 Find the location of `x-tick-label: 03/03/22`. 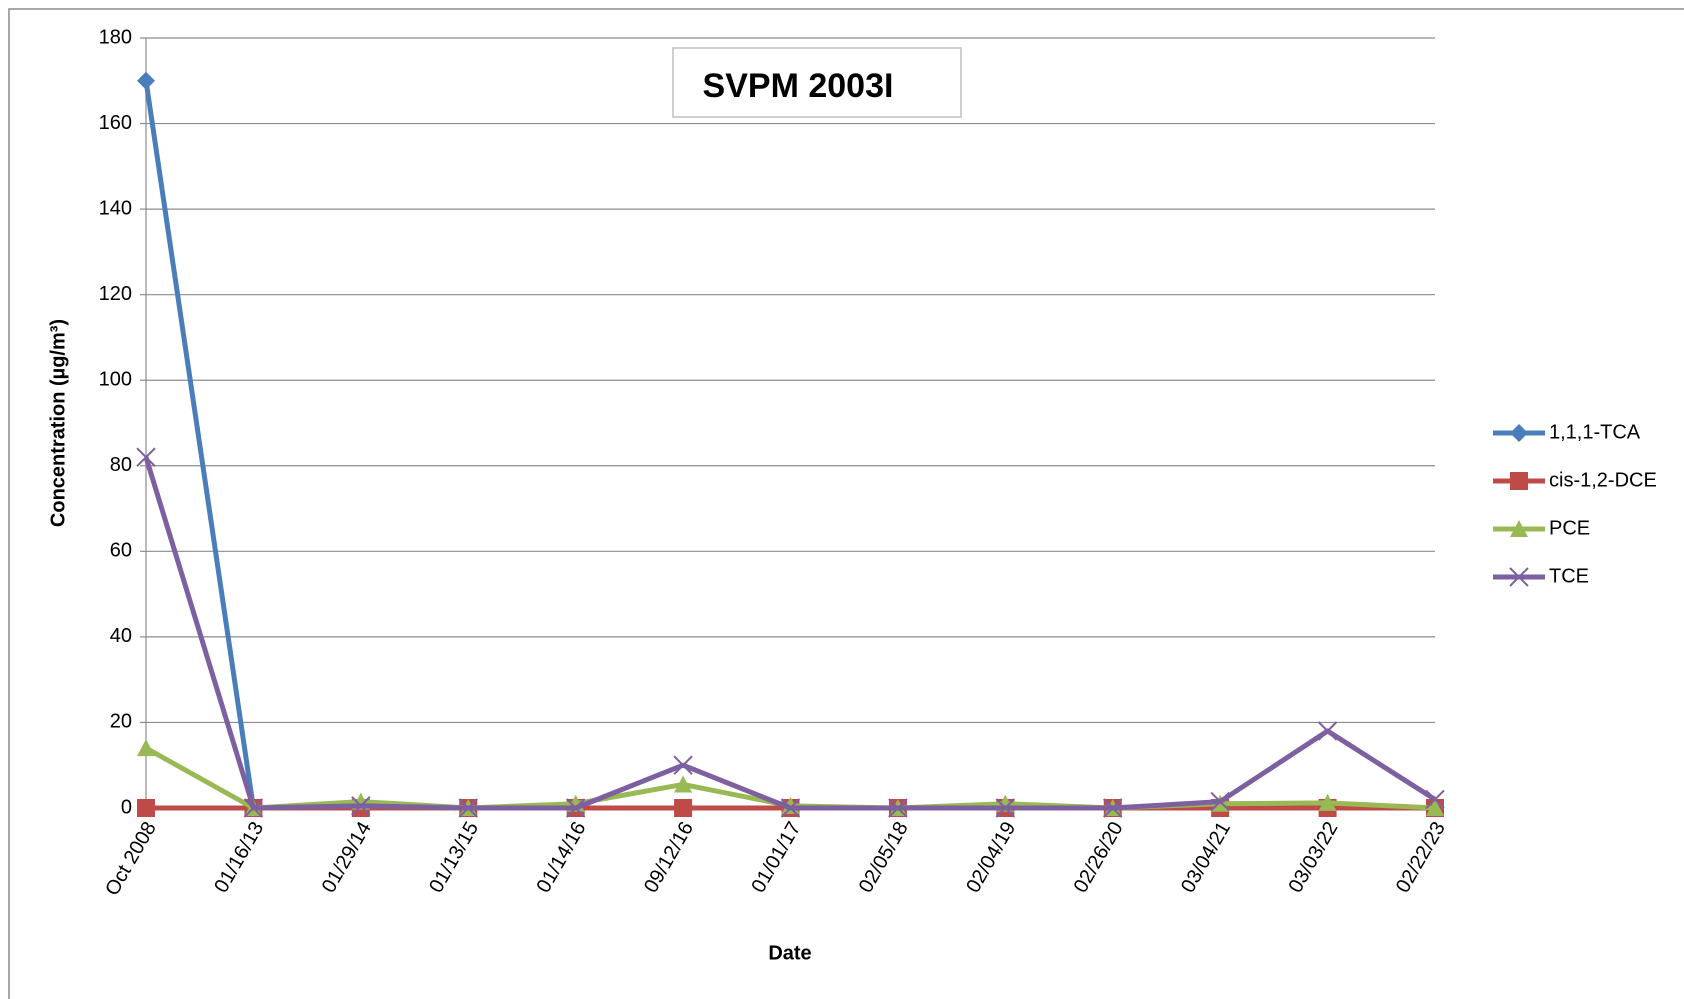

x-tick-label: 03/03/22 is located at coordinates (1314, 857).